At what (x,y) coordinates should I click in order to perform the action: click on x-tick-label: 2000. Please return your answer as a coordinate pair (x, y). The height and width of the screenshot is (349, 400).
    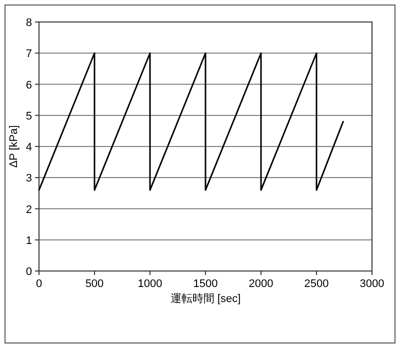
    Looking at the image, I should click on (261, 284).